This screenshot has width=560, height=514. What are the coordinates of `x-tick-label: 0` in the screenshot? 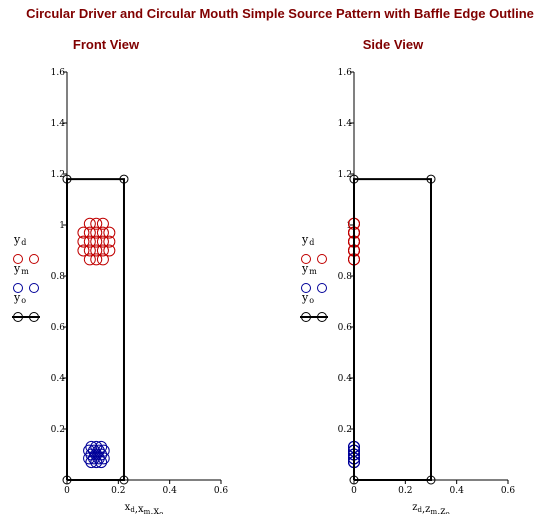 It's located at (354, 491).